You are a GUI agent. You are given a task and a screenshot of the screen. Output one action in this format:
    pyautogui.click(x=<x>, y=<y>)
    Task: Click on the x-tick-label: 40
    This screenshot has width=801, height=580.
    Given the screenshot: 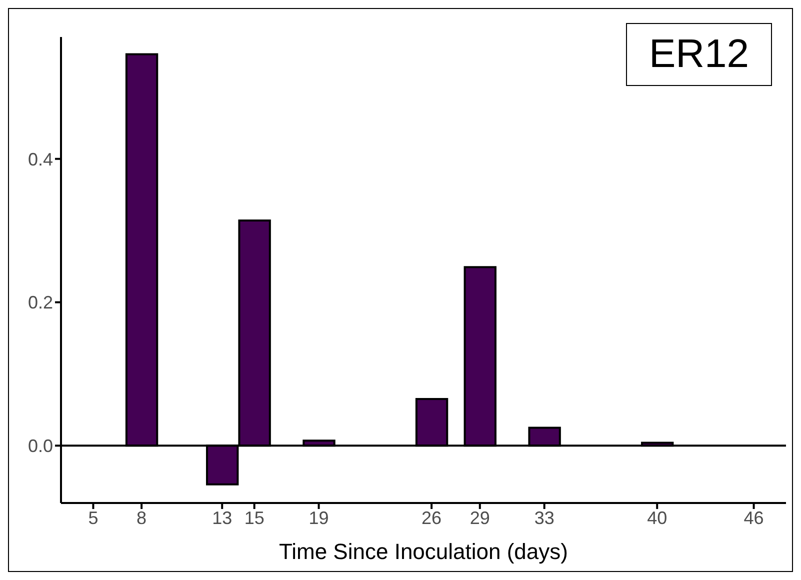 What is the action you would take?
    pyautogui.click(x=657, y=518)
    